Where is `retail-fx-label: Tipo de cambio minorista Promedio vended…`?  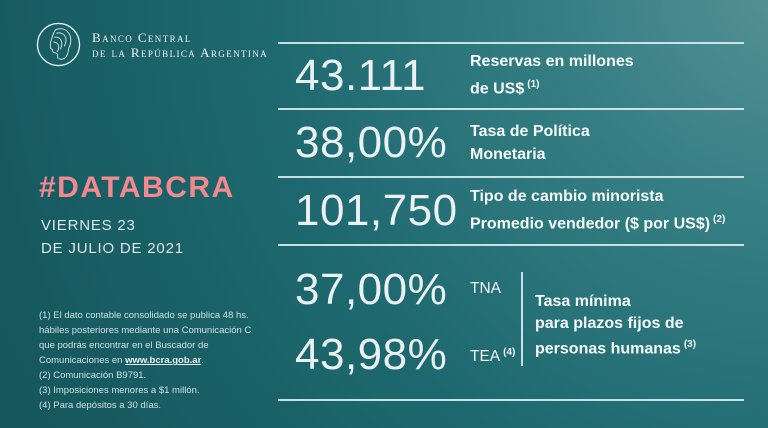
retail-fx-label: Tipo de cambio minorista Promedio vended… is located at coordinates (598, 210).